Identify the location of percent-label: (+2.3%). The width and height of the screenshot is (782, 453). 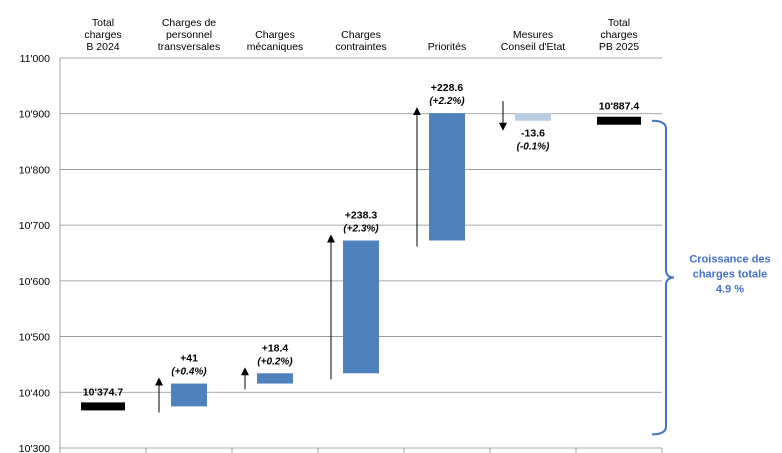
(361, 229).